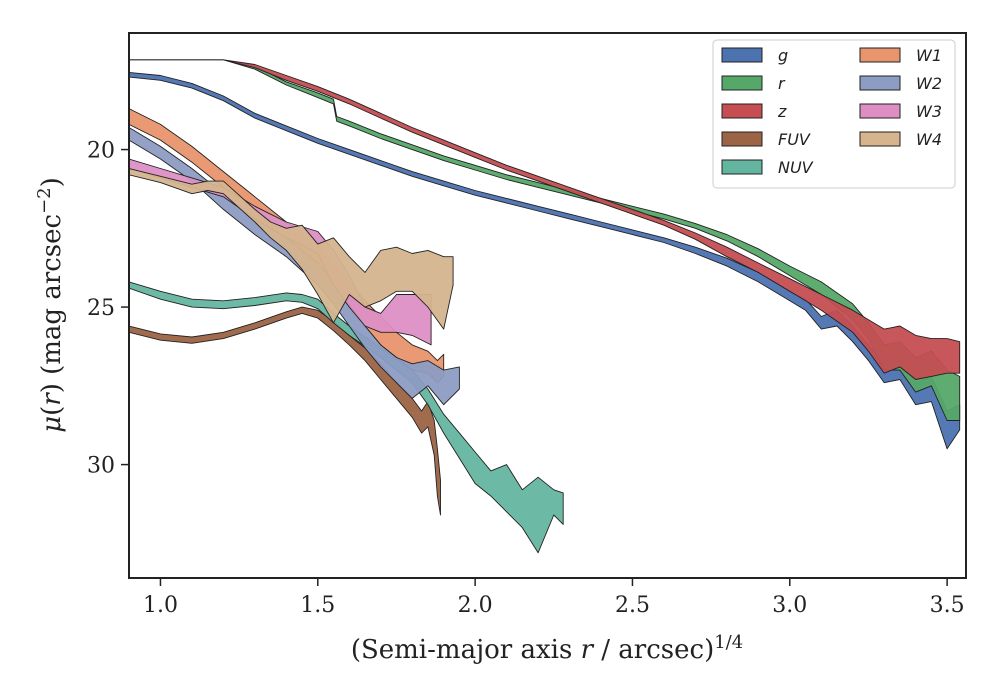 The width and height of the screenshot is (1000, 700). Describe the element at coordinates (291, 249) in the screenshot. I see `band-w4` at that location.